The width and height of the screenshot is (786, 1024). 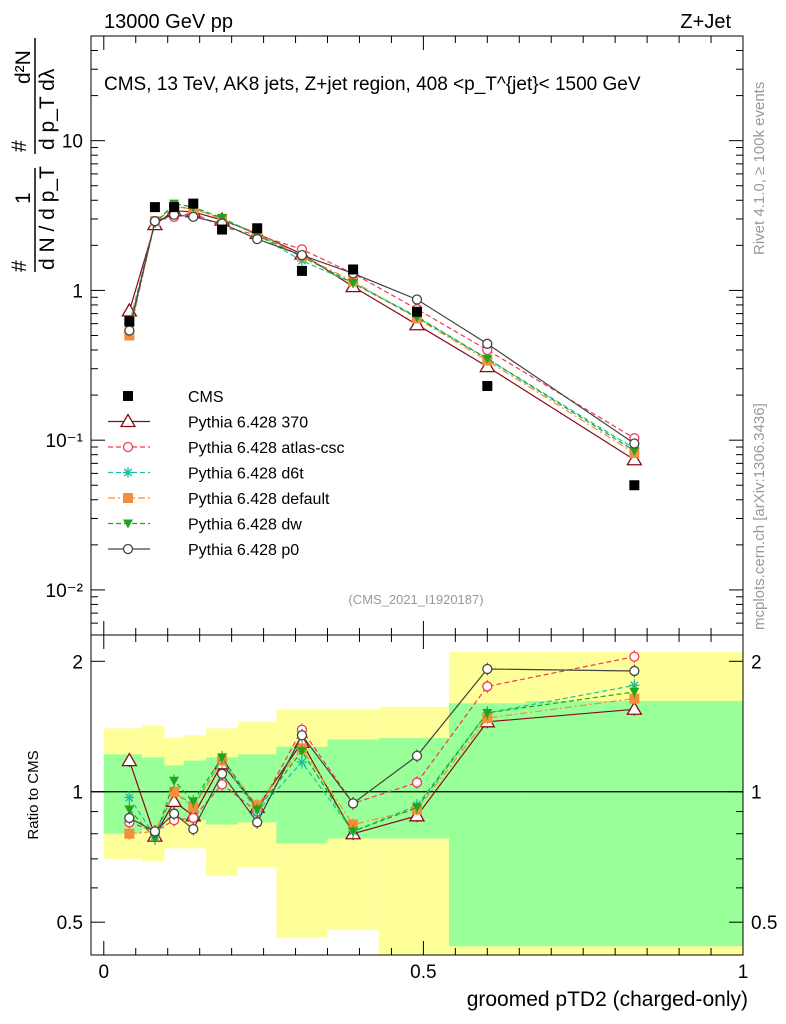 I want to click on rivet-side-label: Rivet 4.1.0, ≥ 100k events, so click(x=759, y=168).